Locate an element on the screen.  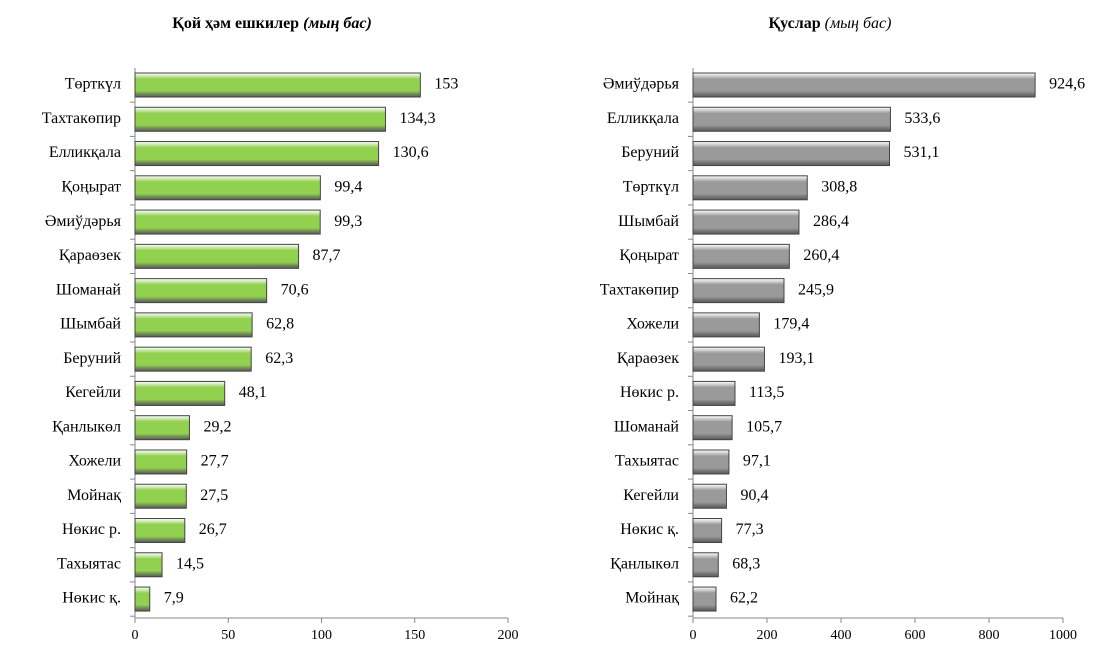
data-label: 924,6 is located at coordinates (1067, 84).